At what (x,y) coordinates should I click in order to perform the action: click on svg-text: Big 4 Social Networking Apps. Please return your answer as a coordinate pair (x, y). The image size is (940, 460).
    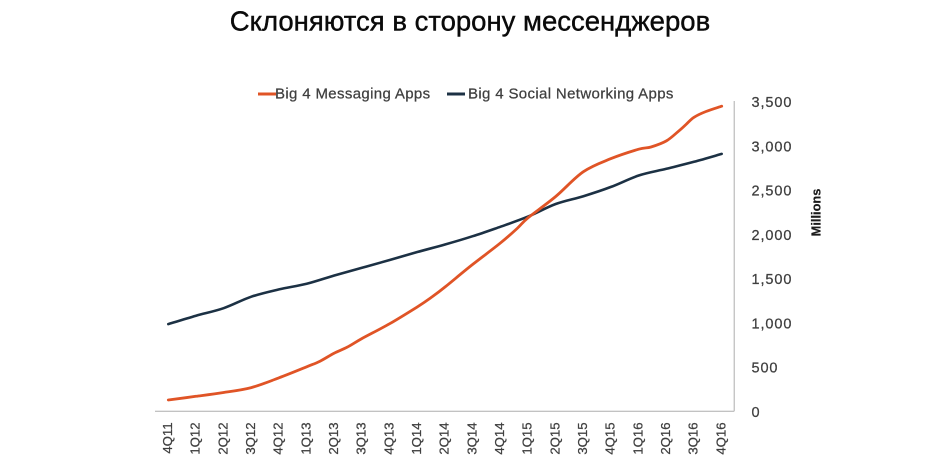
    Looking at the image, I should click on (571, 94).